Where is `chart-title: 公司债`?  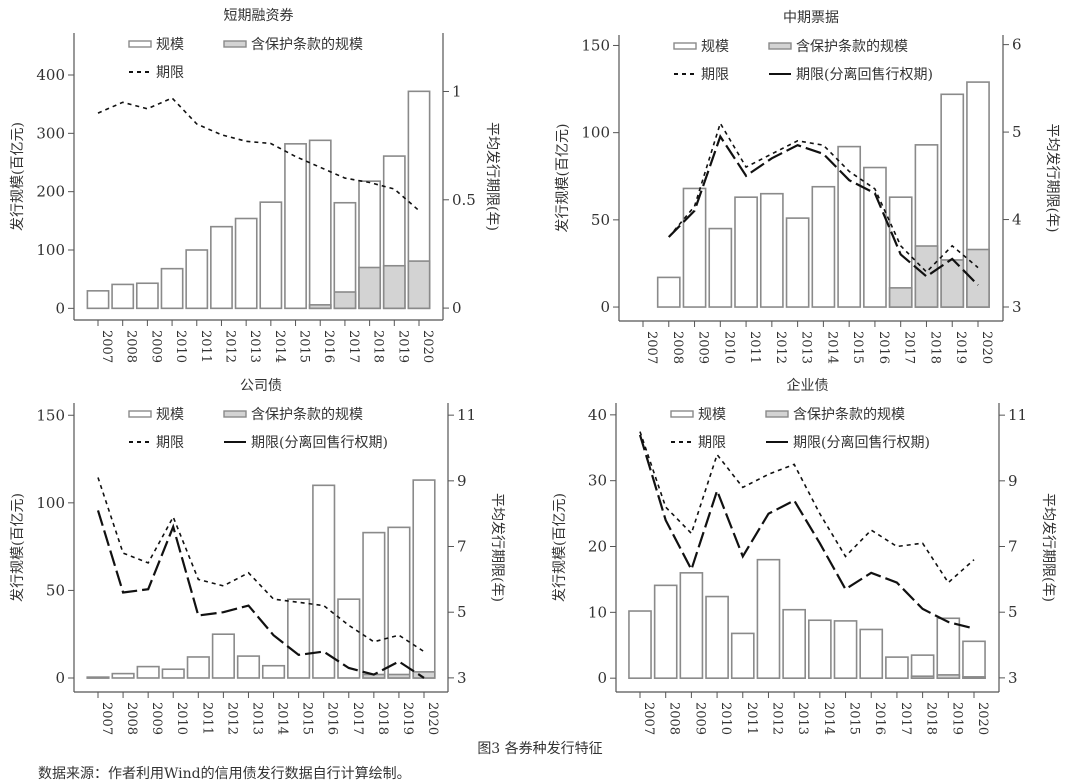
chart-title: 公司债 is located at coordinates (261, 386).